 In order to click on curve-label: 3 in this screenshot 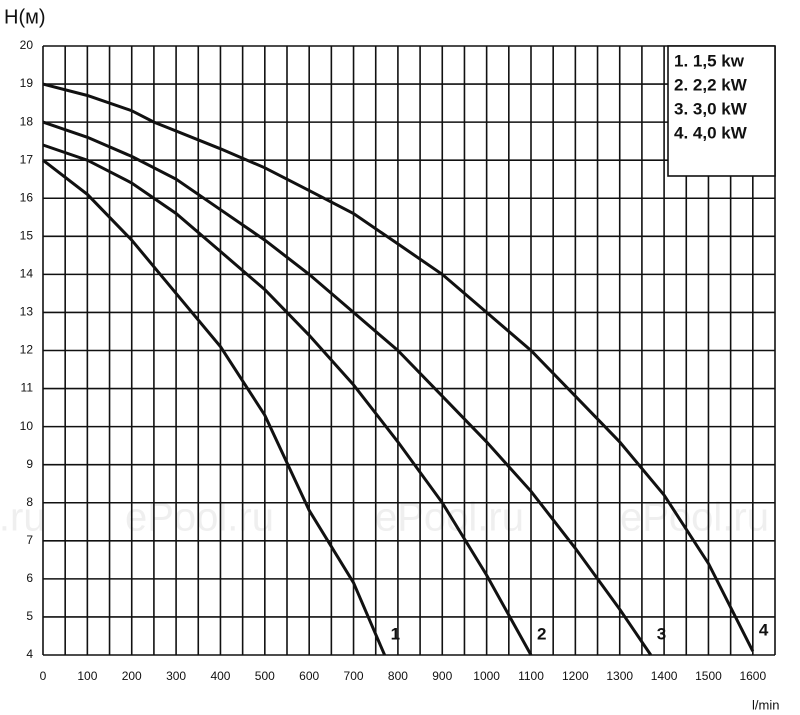, I will do `click(661, 633)`.